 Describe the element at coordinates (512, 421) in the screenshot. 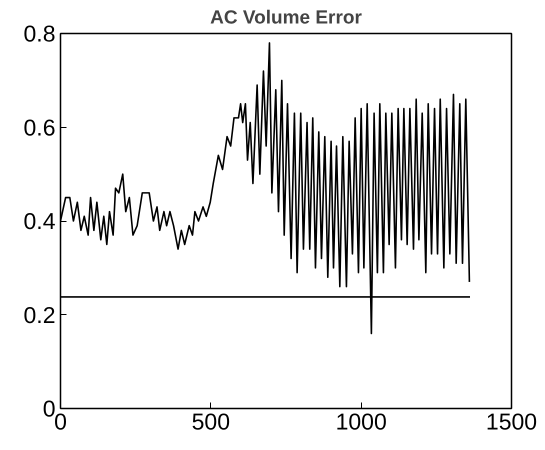

I see `x-tick-label: 1500` at that location.